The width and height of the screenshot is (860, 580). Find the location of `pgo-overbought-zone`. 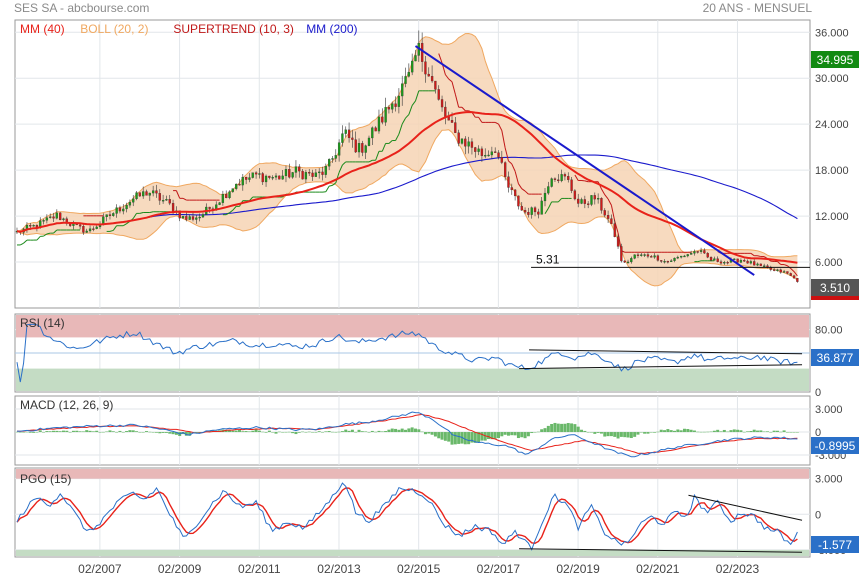

pgo-overbought-zone is located at coordinates (412, 474).